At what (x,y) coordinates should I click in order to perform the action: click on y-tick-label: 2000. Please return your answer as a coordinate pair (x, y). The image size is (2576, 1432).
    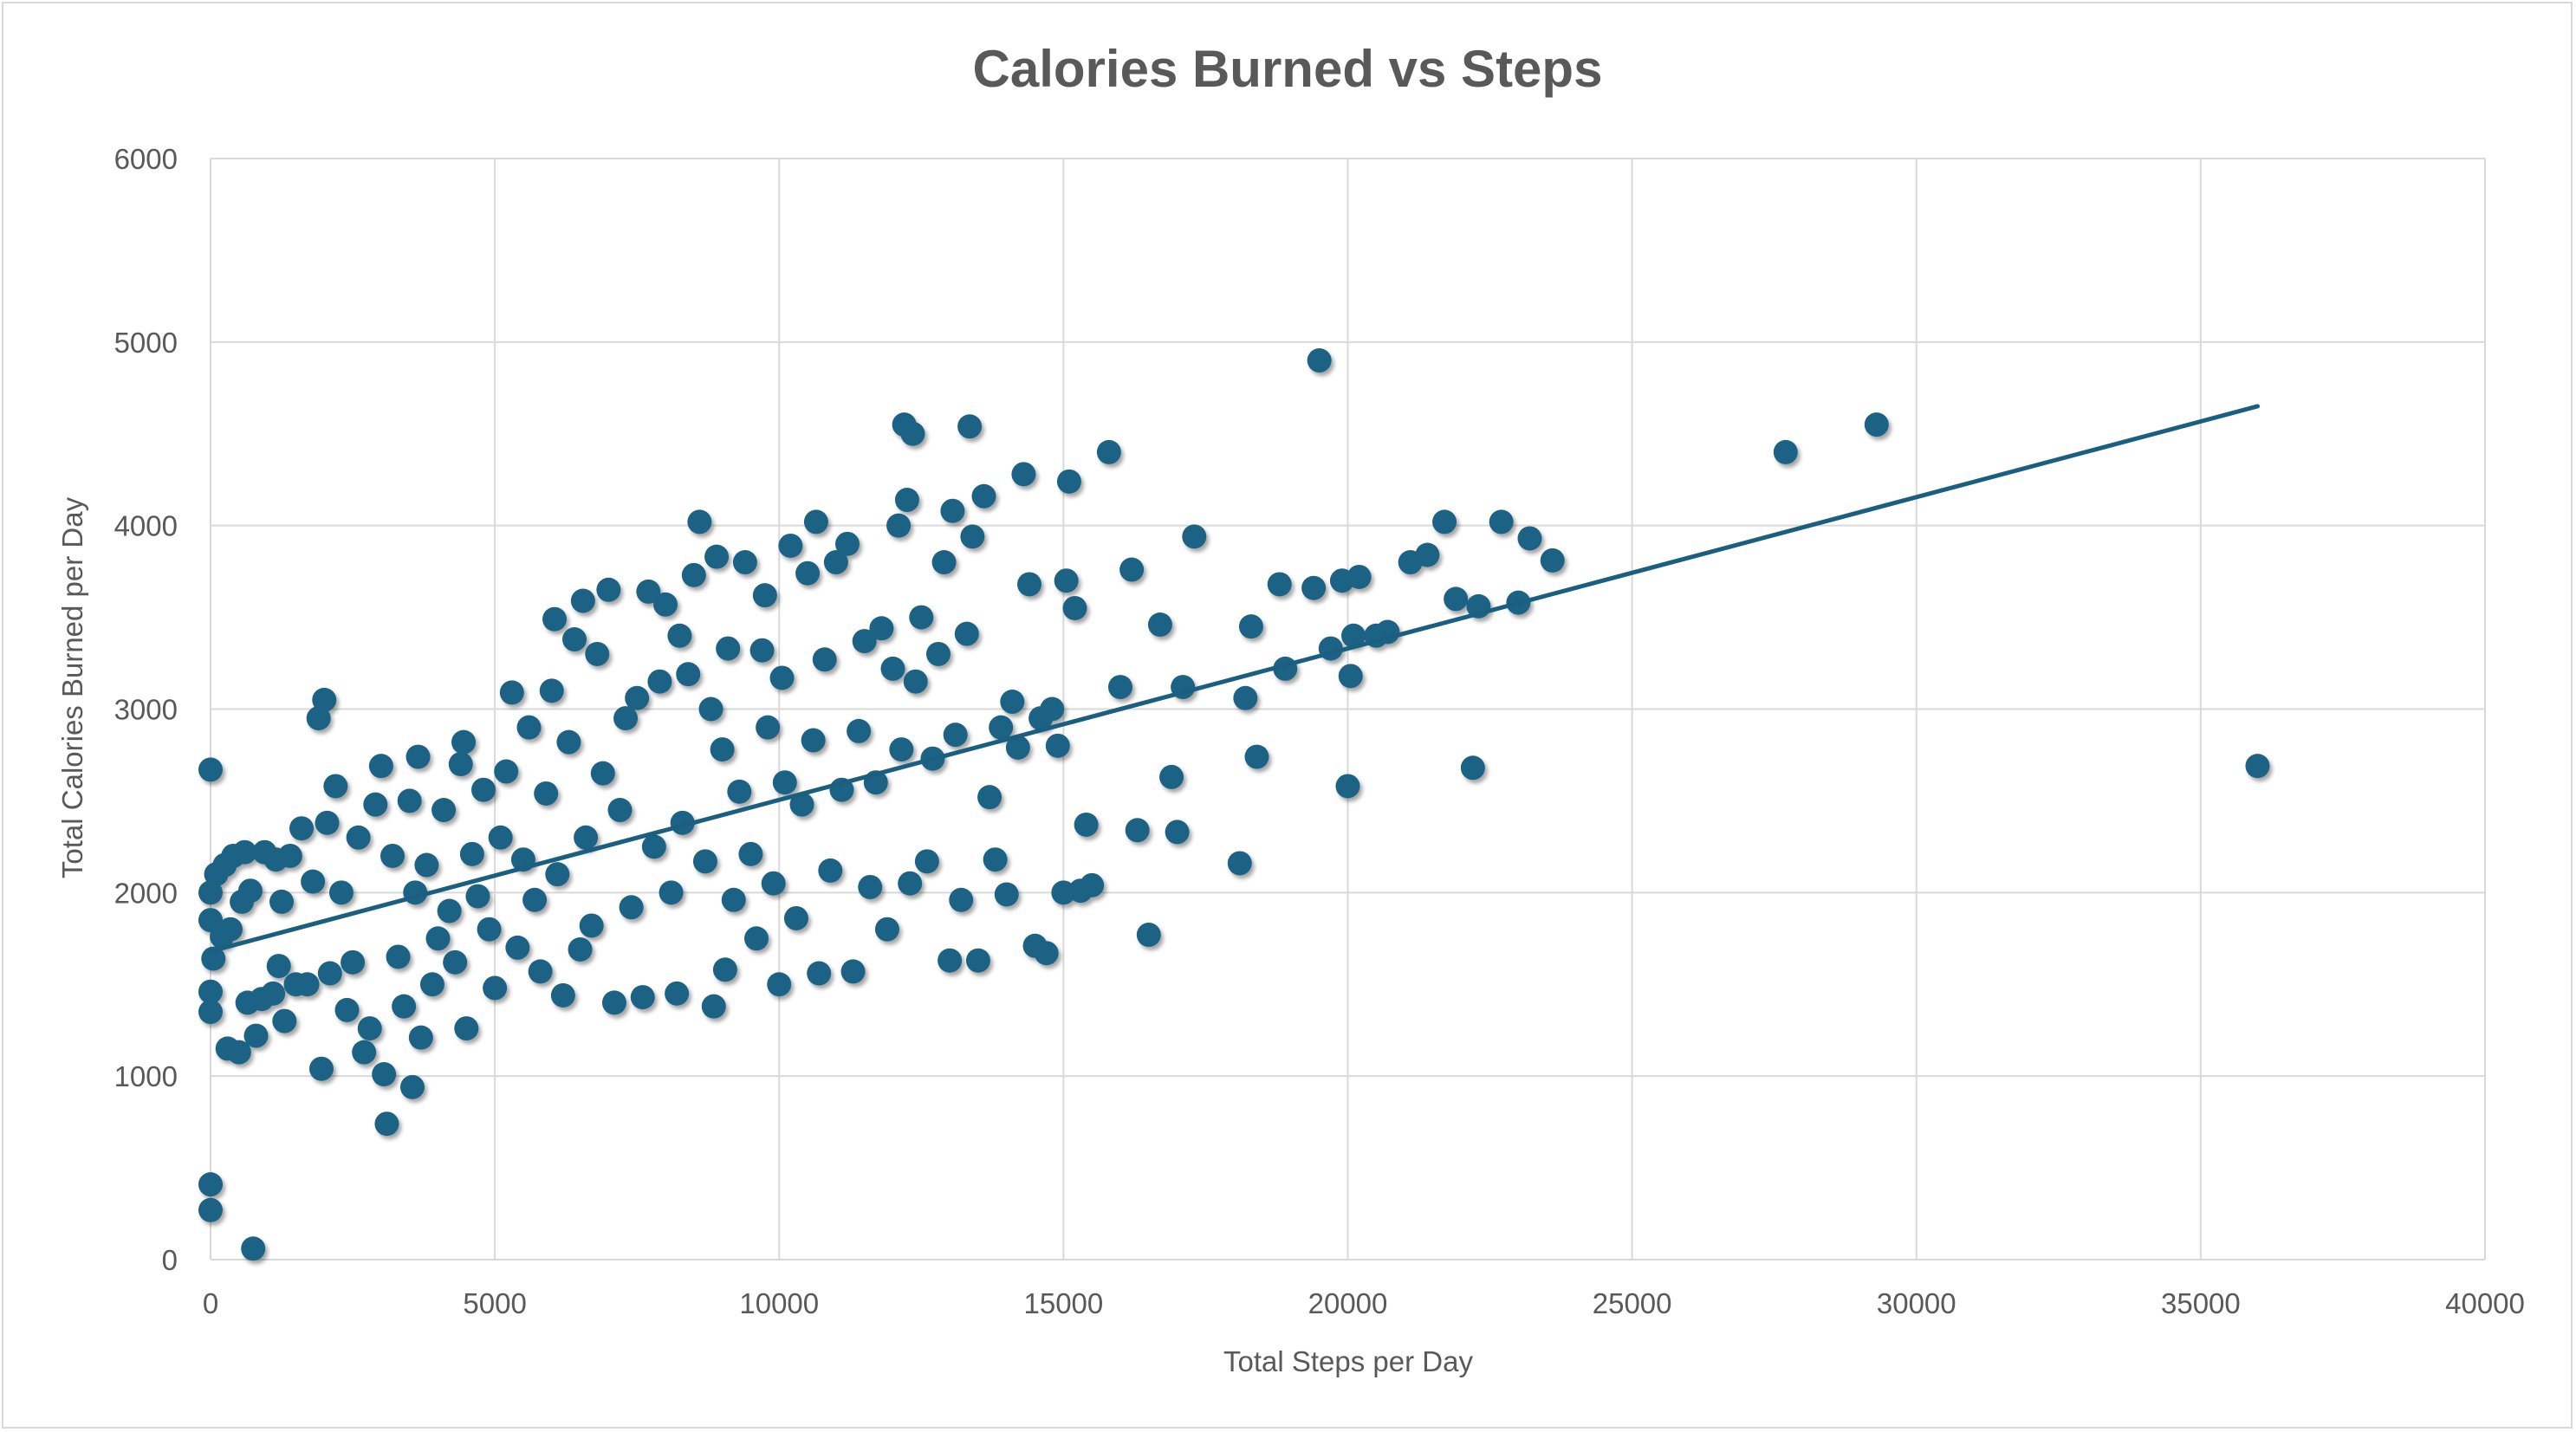
    Looking at the image, I should click on (146, 893).